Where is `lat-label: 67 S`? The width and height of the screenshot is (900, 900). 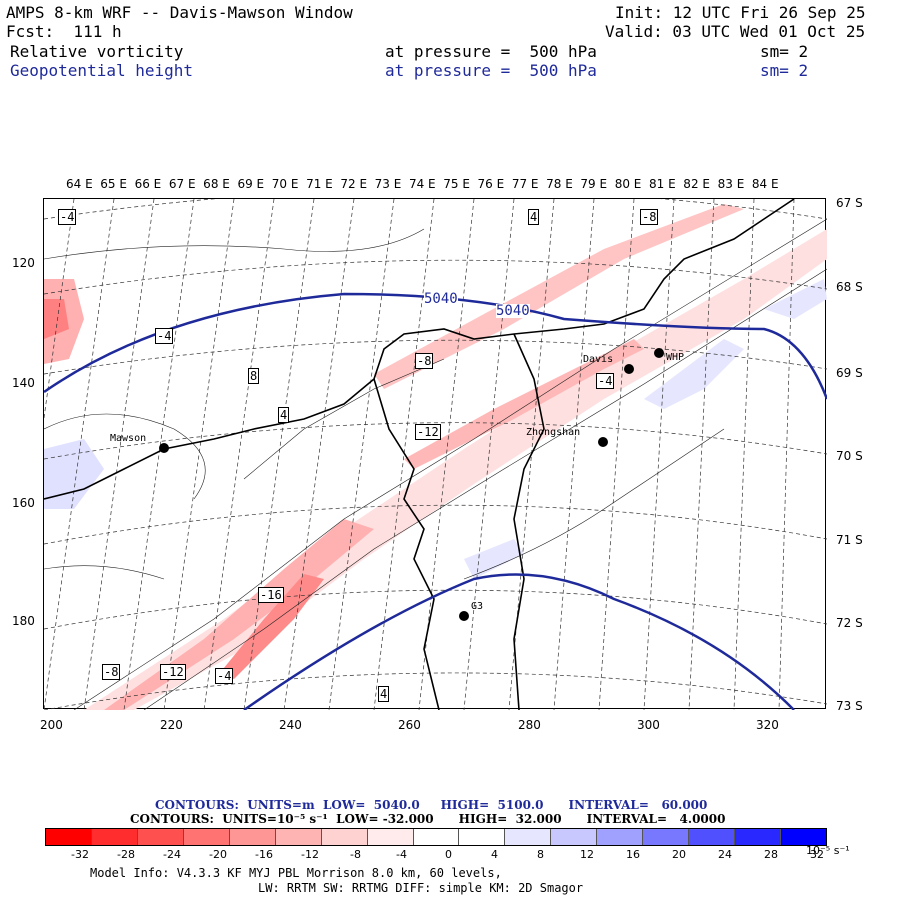 lat-label: 67 S is located at coordinates (849, 203).